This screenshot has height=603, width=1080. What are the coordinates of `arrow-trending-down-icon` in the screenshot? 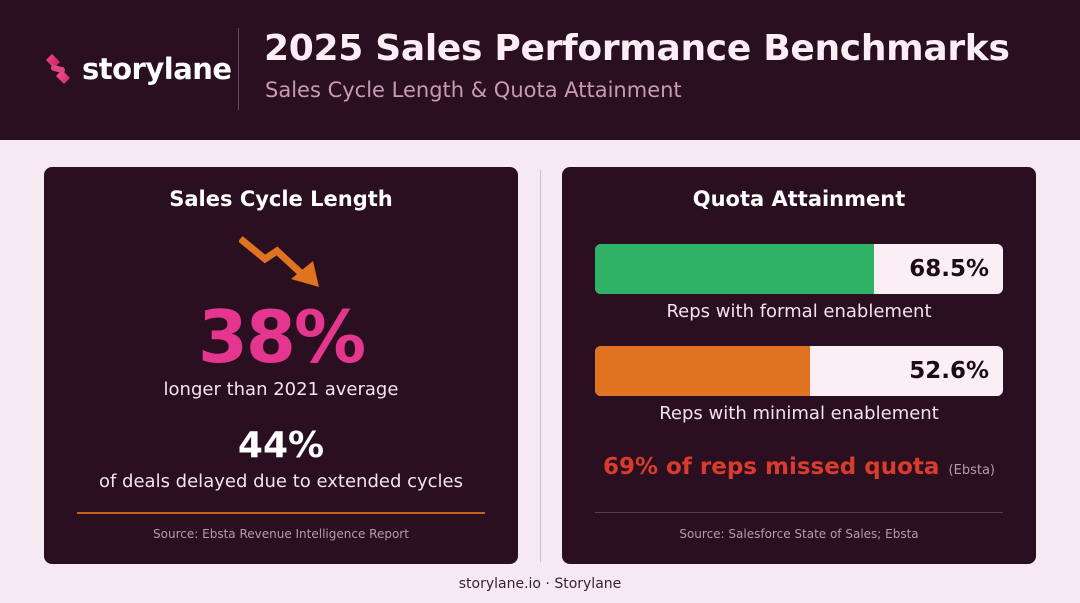 It's located at (279, 261).